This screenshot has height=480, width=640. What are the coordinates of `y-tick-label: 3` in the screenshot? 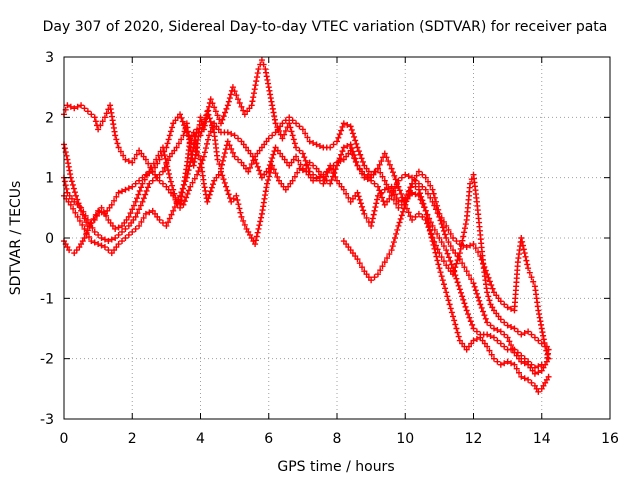 It's located at (49, 58).